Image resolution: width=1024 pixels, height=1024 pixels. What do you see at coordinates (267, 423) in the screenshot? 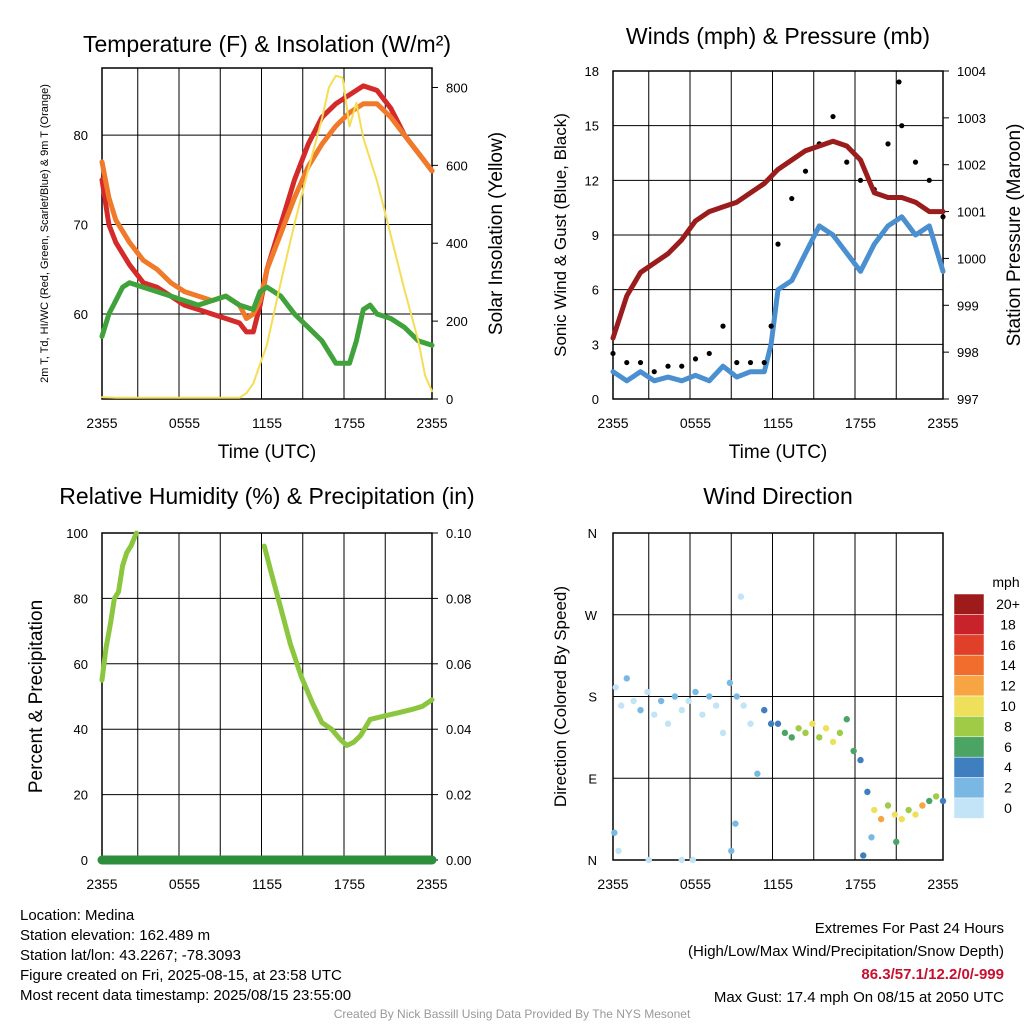
I see `panel-0-xtick-2: 1155` at bounding box center [267, 423].